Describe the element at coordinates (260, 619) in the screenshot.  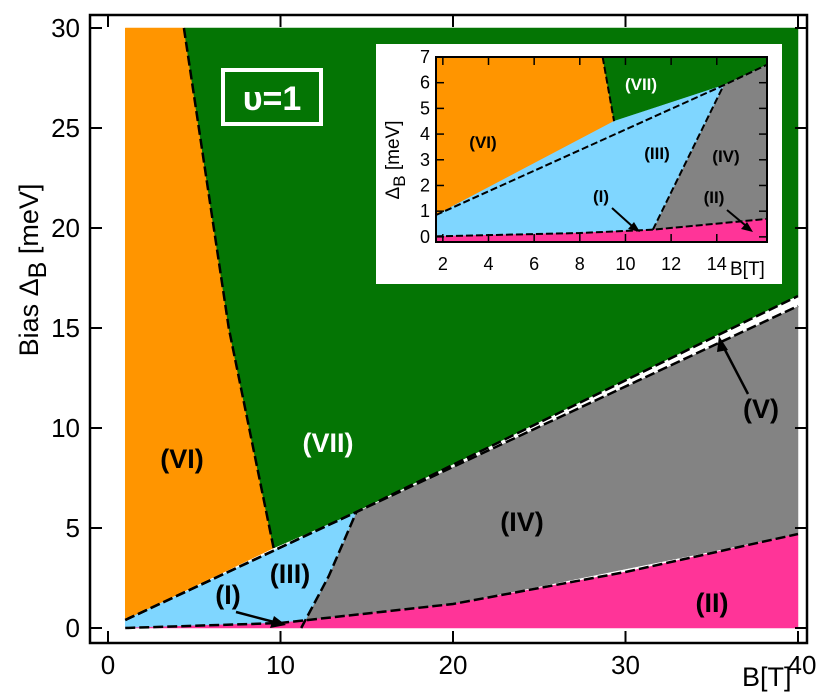
I see `region-i-arrow` at that location.